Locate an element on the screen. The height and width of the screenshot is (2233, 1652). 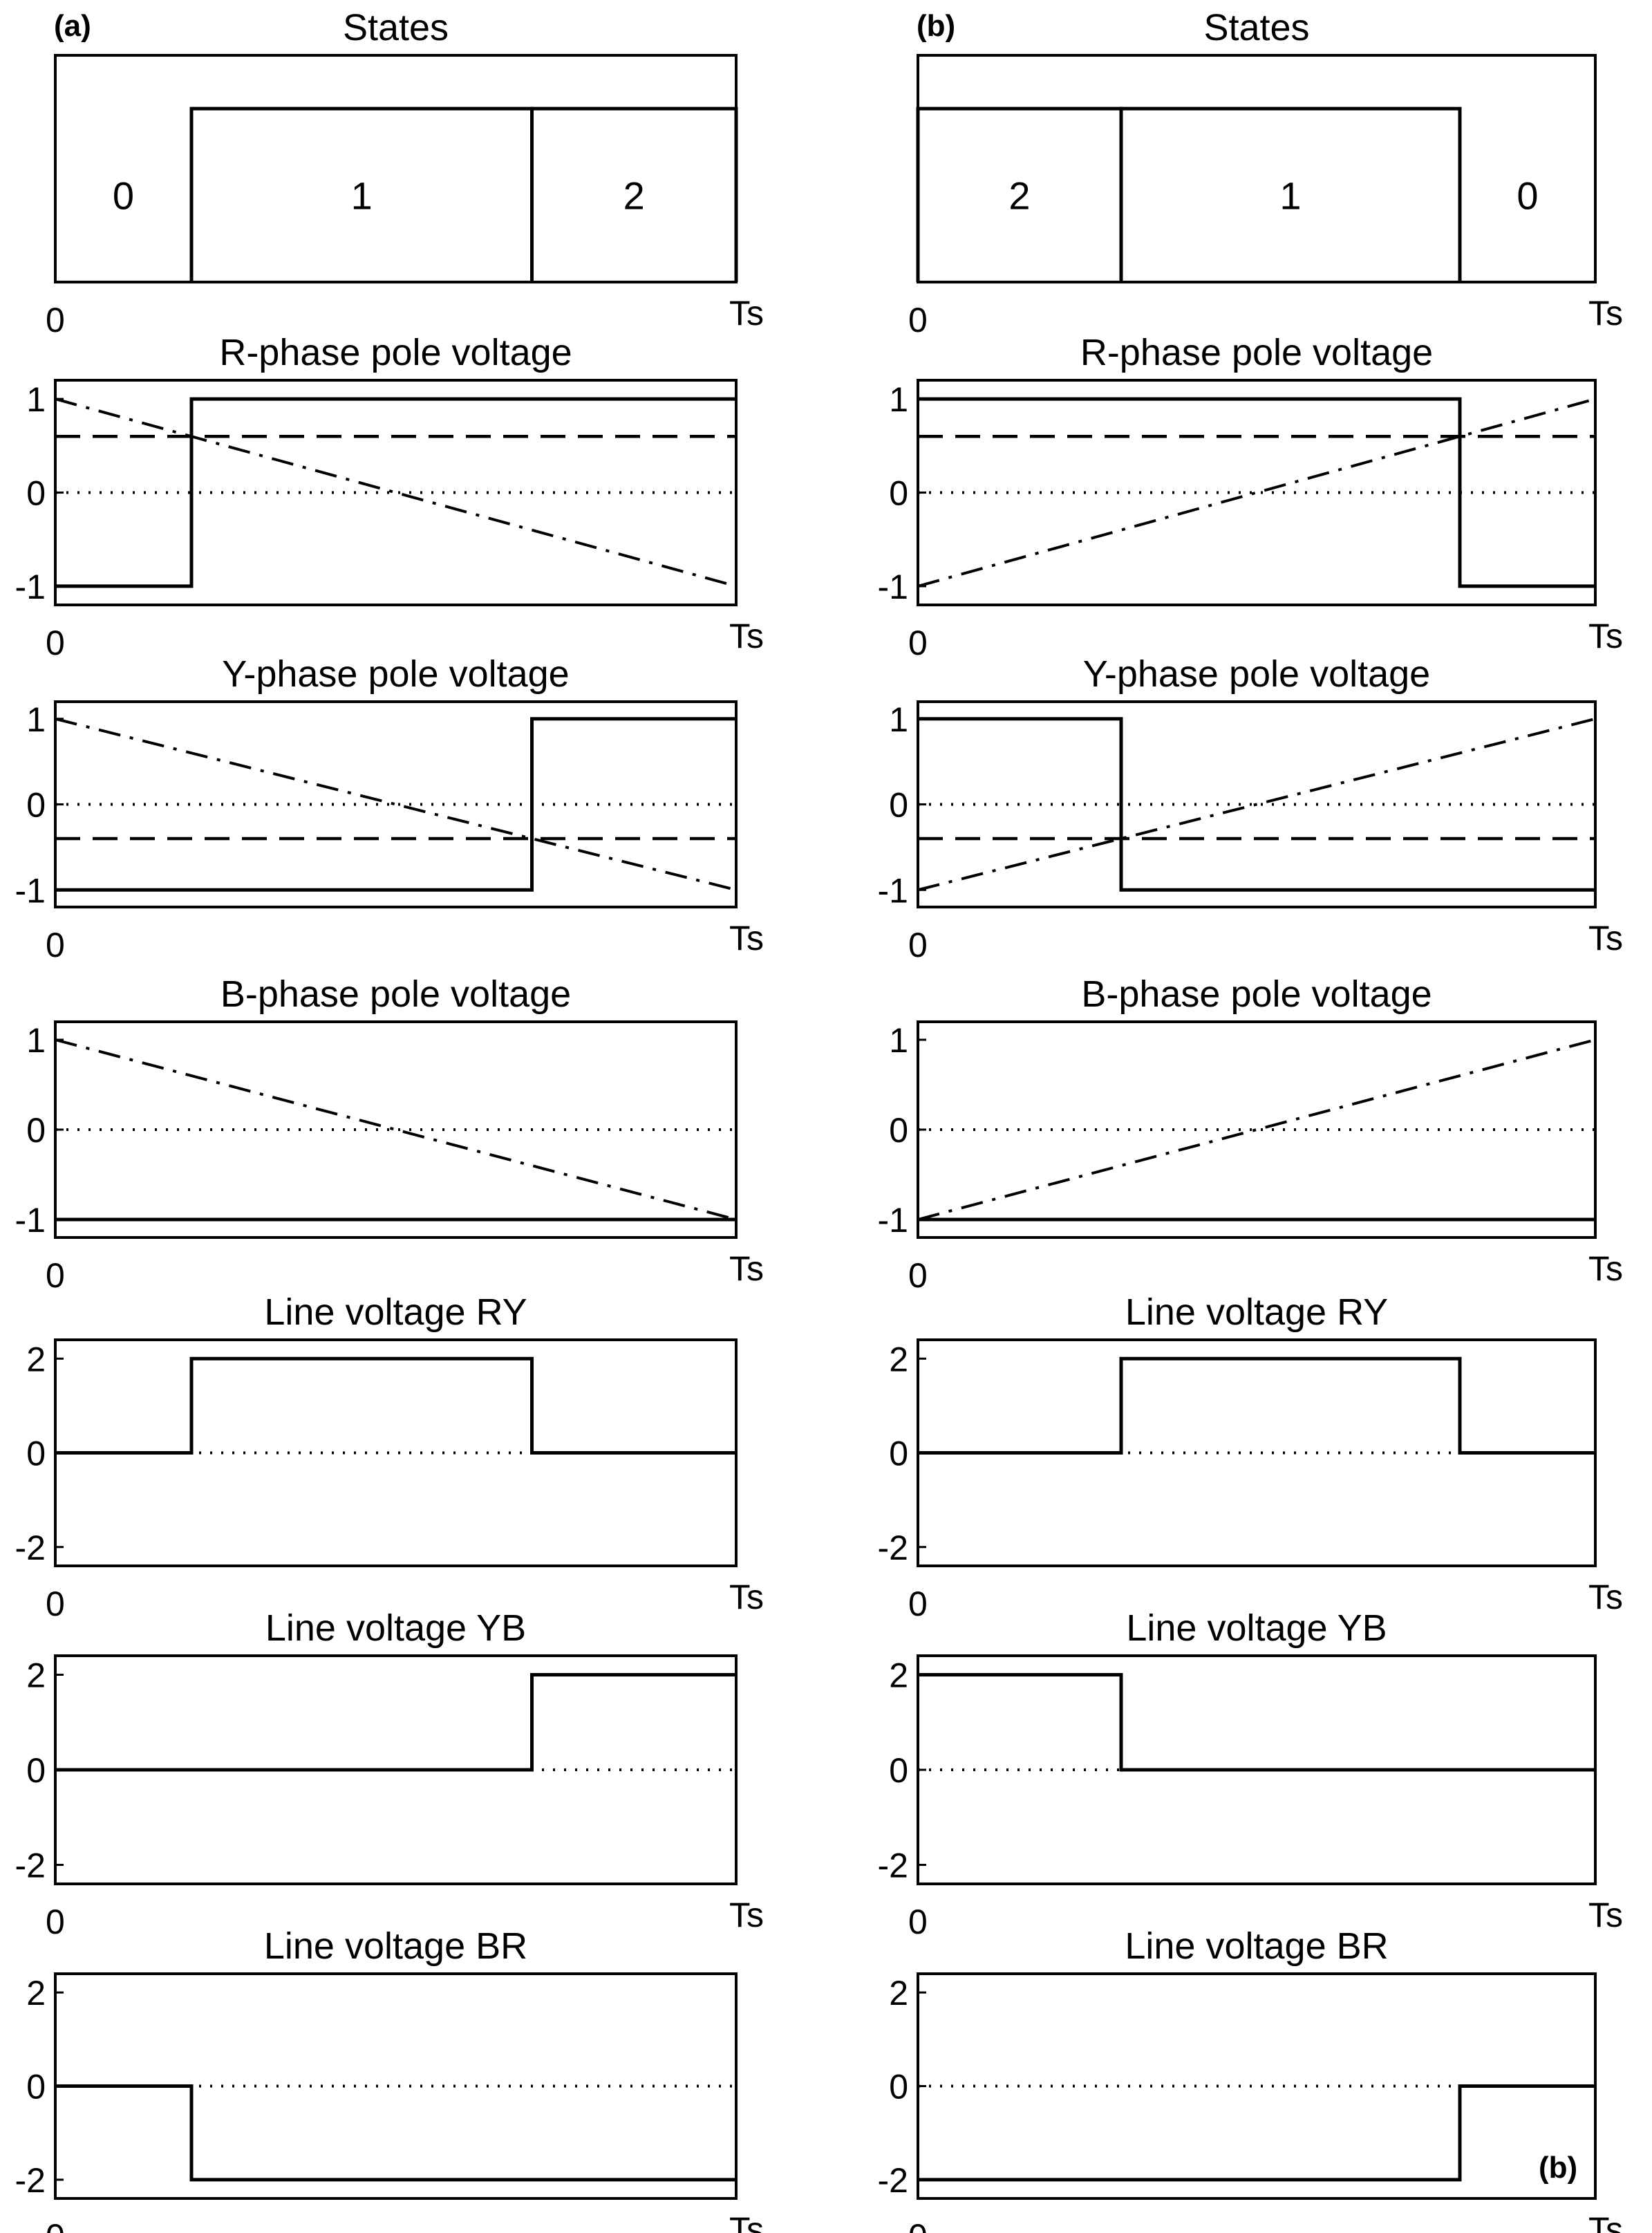
panel-b-line-voltage-br: Line voltage BR 0 Ts 2 0 -2 (b) is located at coordinates (1250, 2079).